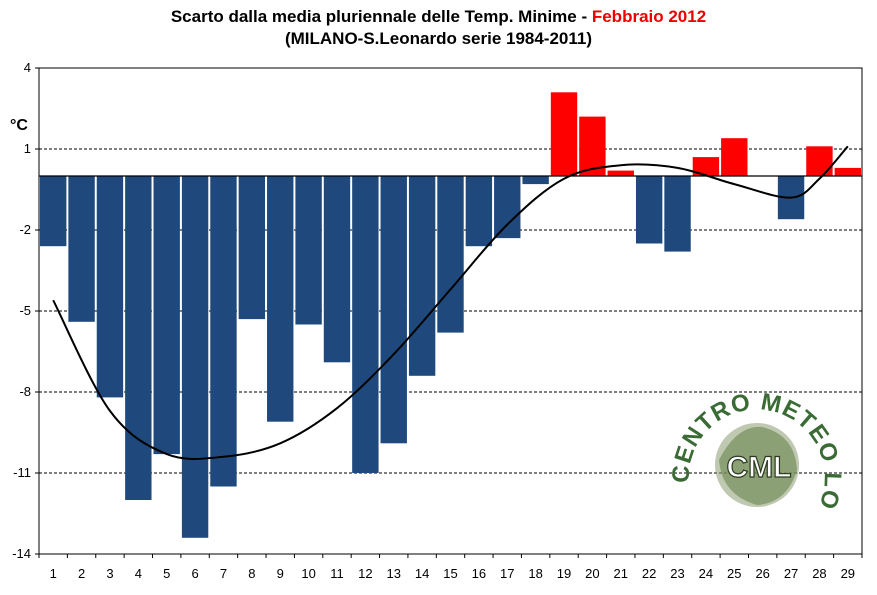 The width and height of the screenshot is (877, 595). Describe the element at coordinates (337, 573) in the screenshot. I see `x-tick-label: 11` at that location.